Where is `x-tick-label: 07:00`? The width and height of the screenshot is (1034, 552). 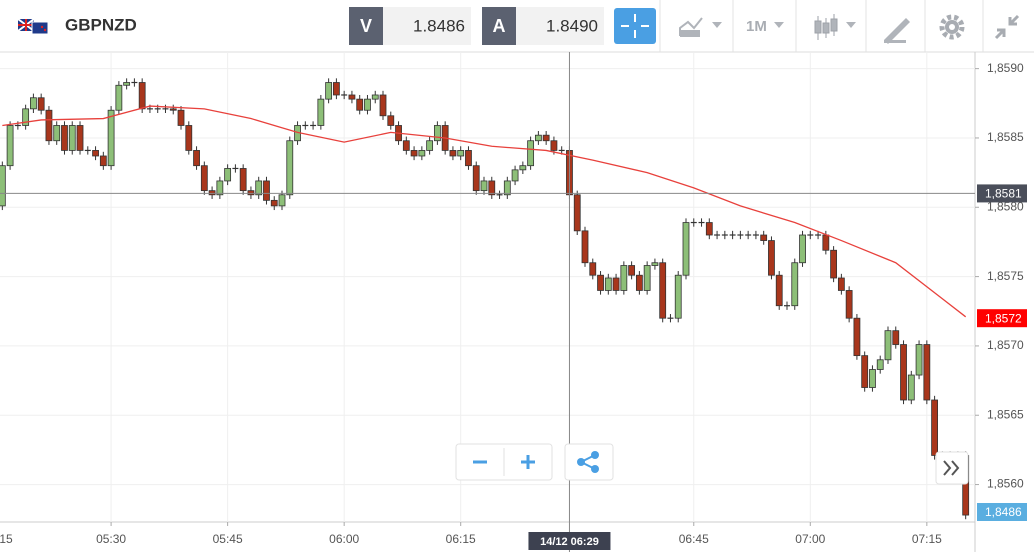
x-tick-label: 07:00 is located at coordinates (810, 539).